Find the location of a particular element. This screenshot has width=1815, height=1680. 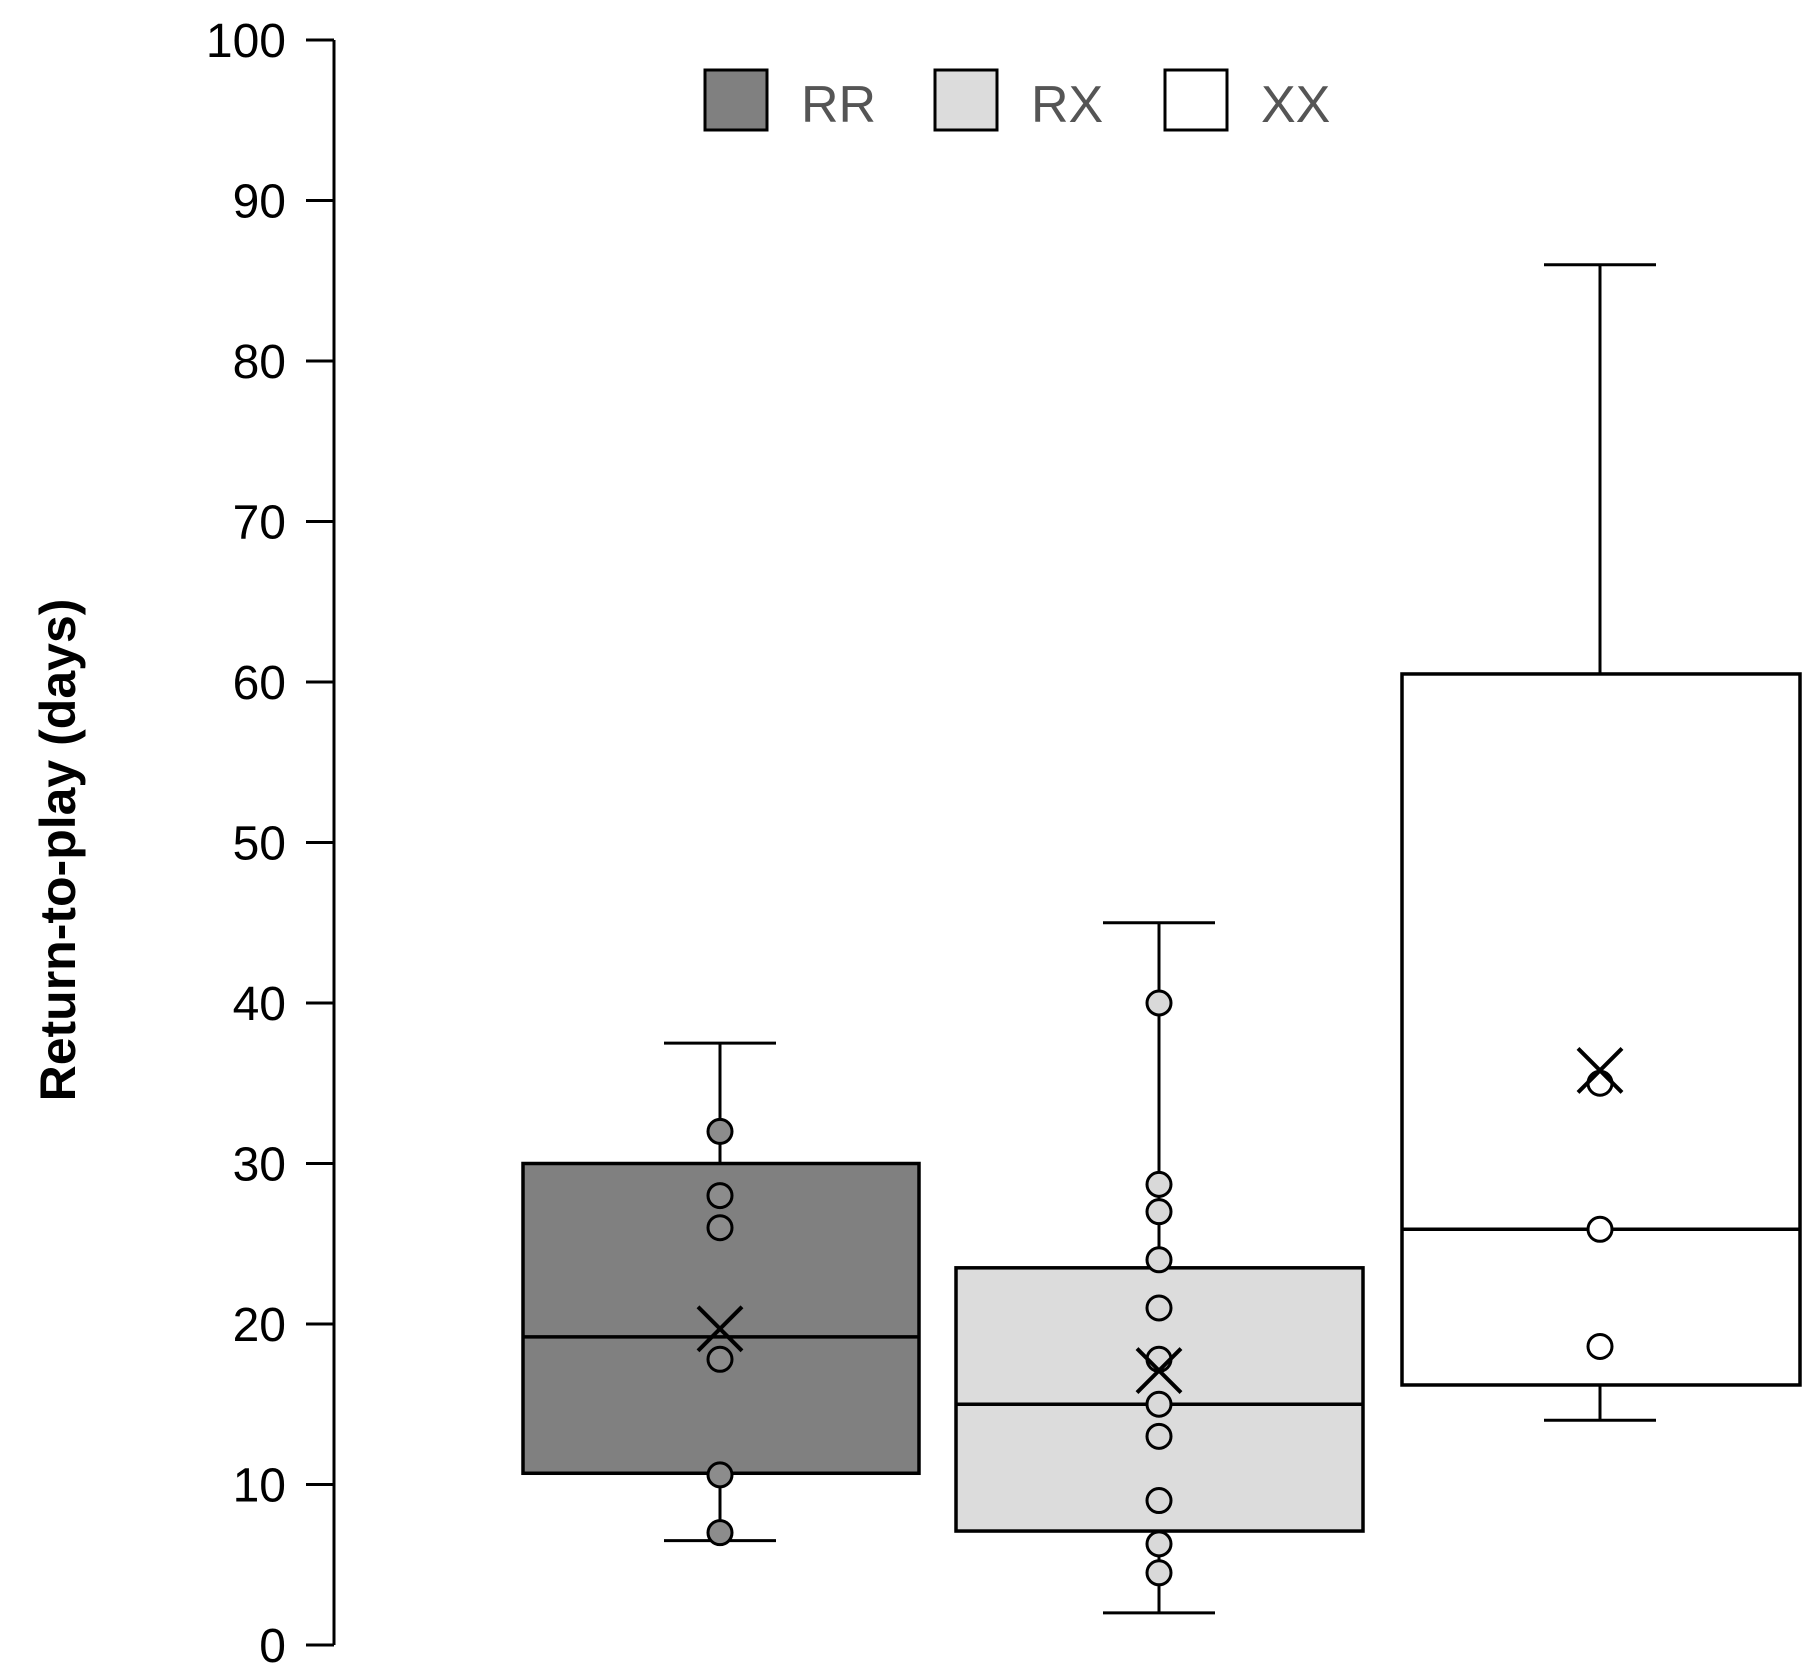

box-rr is located at coordinates (721, 1294).